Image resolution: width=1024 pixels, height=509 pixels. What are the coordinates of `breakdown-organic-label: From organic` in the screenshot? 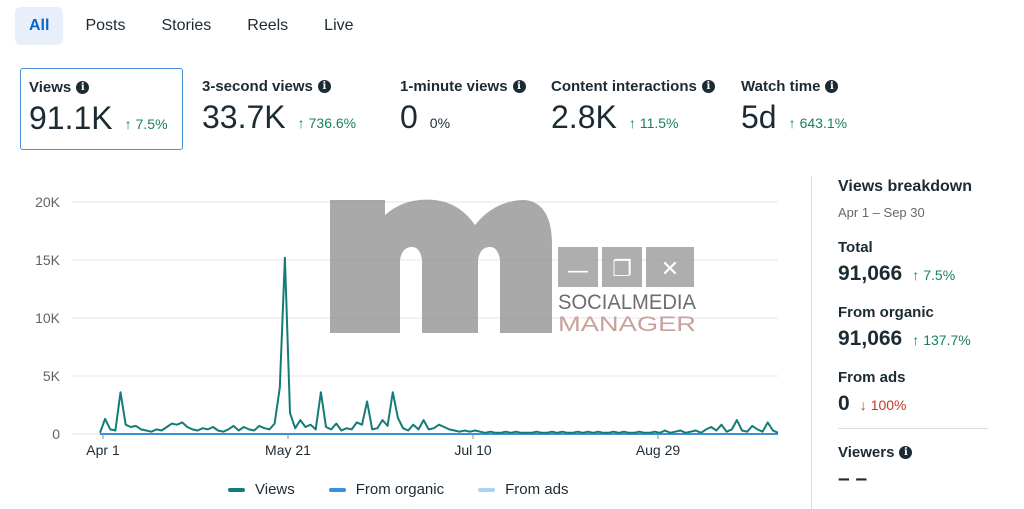 It's located at (886, 312).